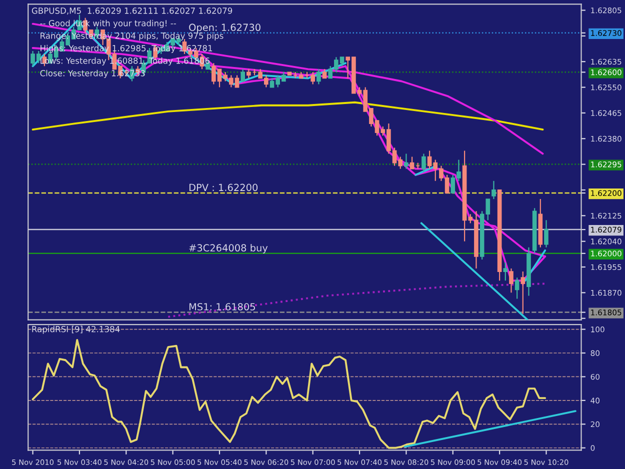 Image resolution: width=625 pixels, height=469 pixels. I want to click on annotation: -- Good luck with your trading! --, so click(108, 24).